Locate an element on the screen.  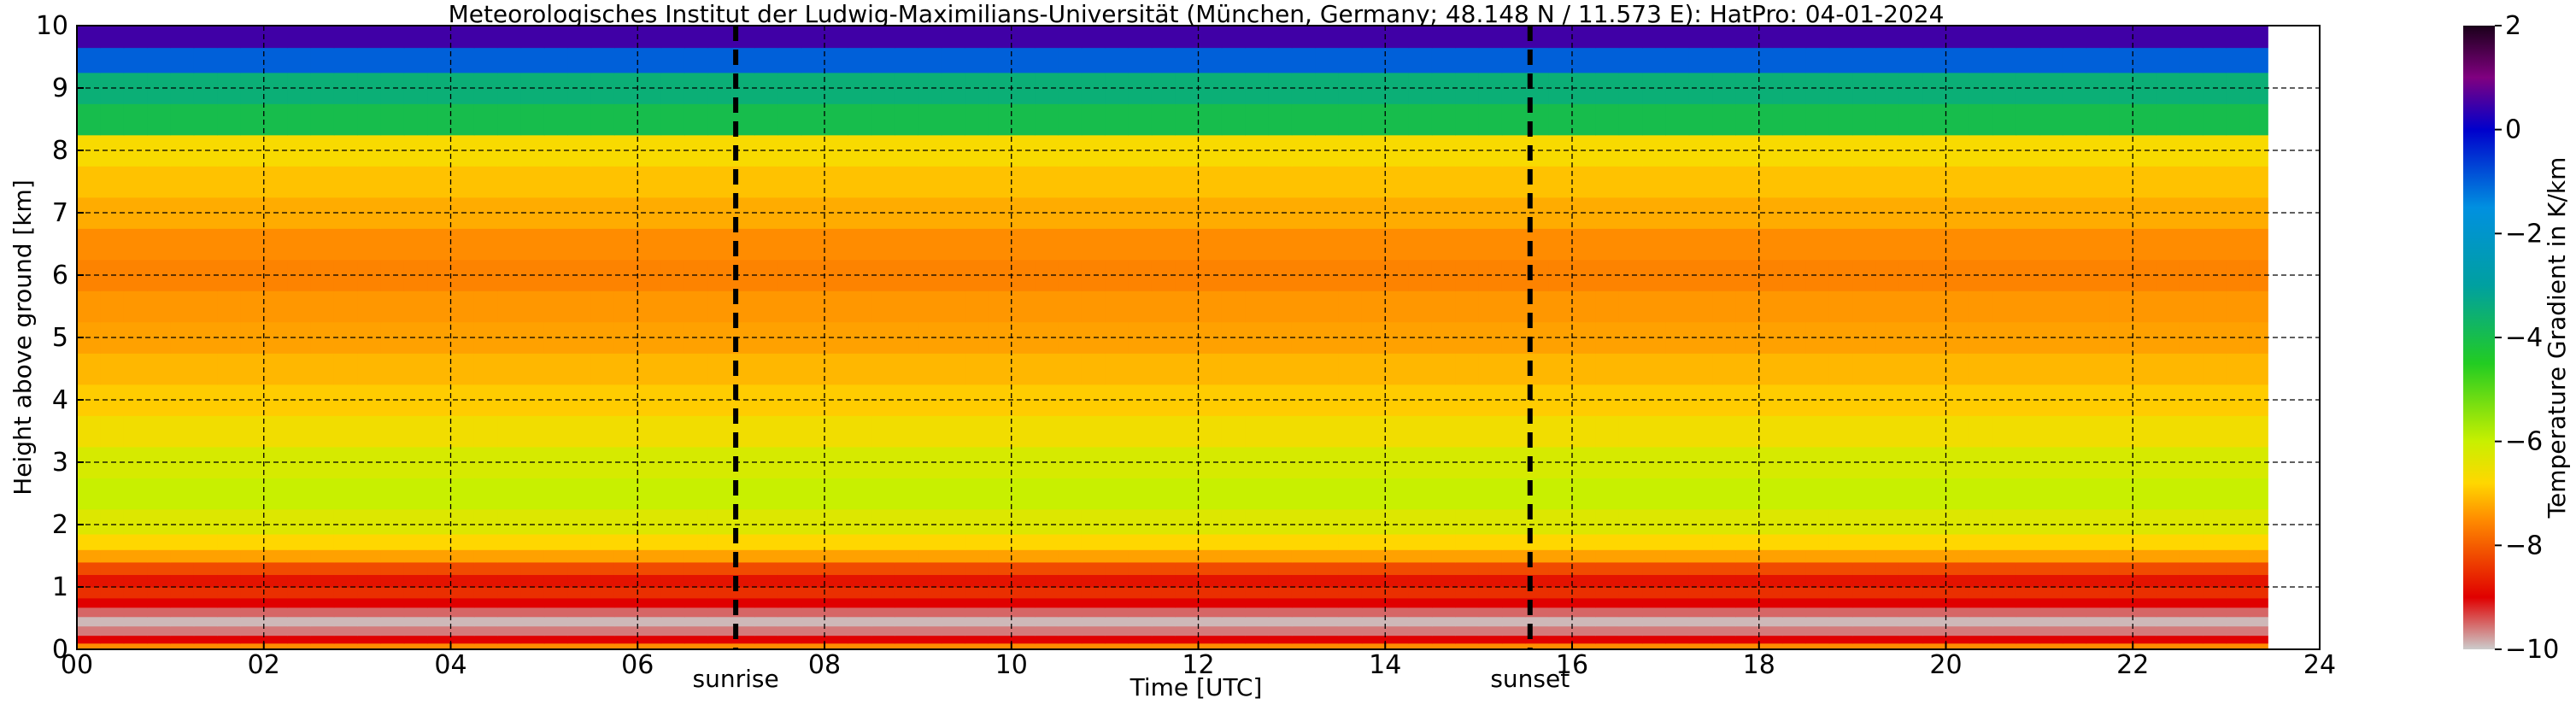
y-tick-label: 5 is located at coordinates (60, 338).